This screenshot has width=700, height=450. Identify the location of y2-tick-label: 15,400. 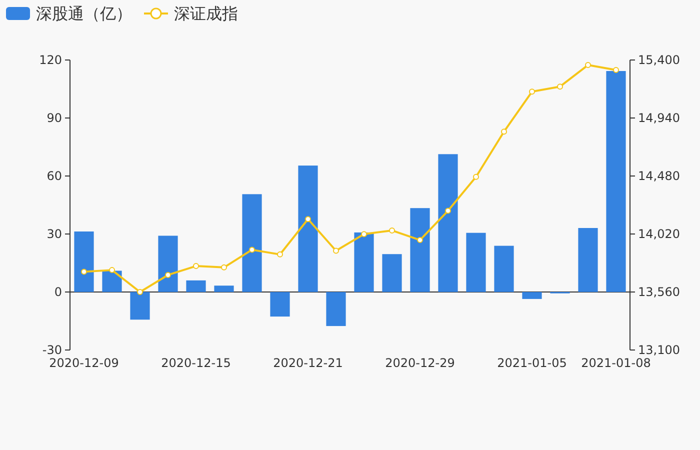
(659, 60).